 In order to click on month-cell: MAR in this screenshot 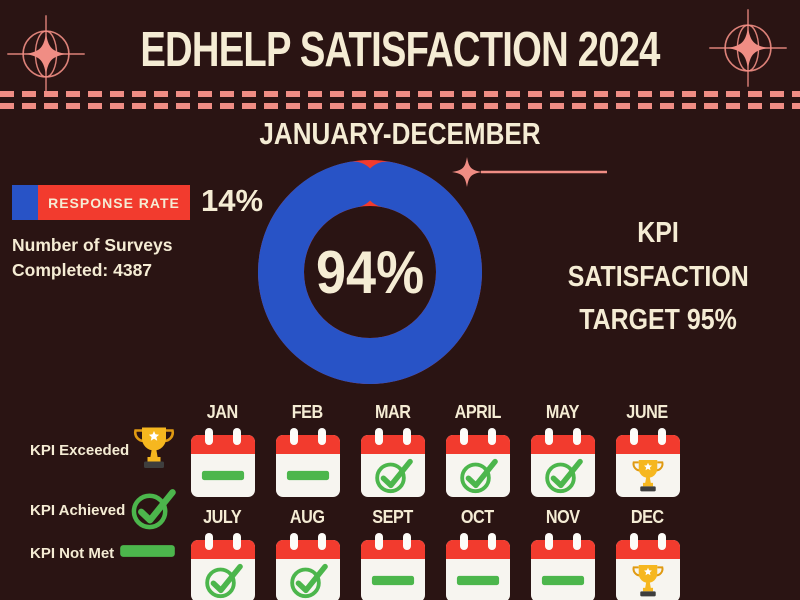, I will do `click(392, 449)`.